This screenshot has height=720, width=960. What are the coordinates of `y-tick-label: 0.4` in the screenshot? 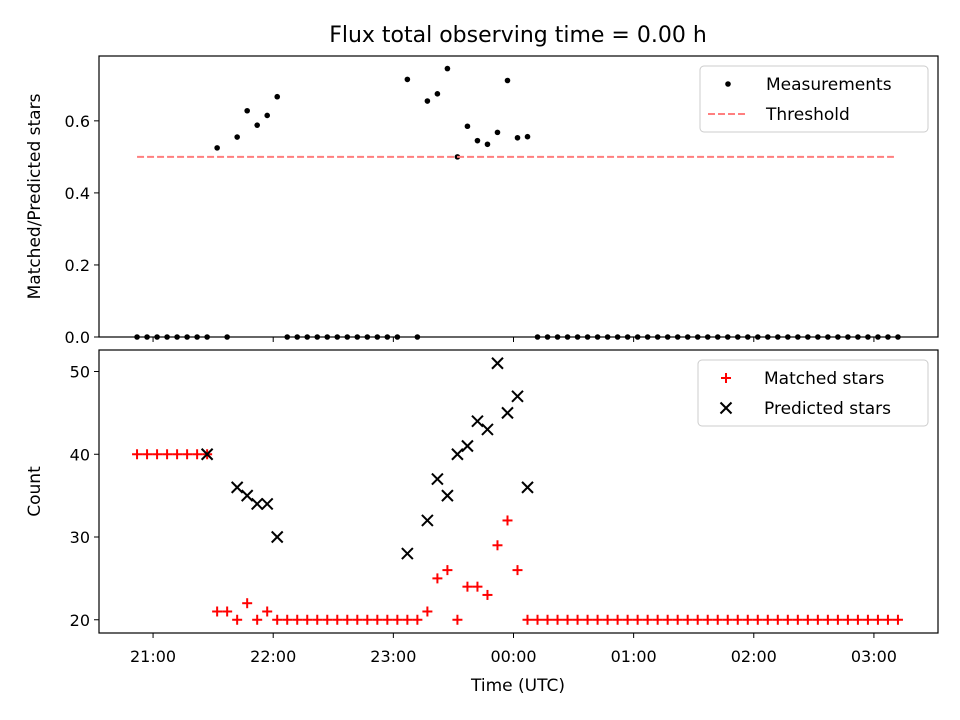 It's located at (77, 193).